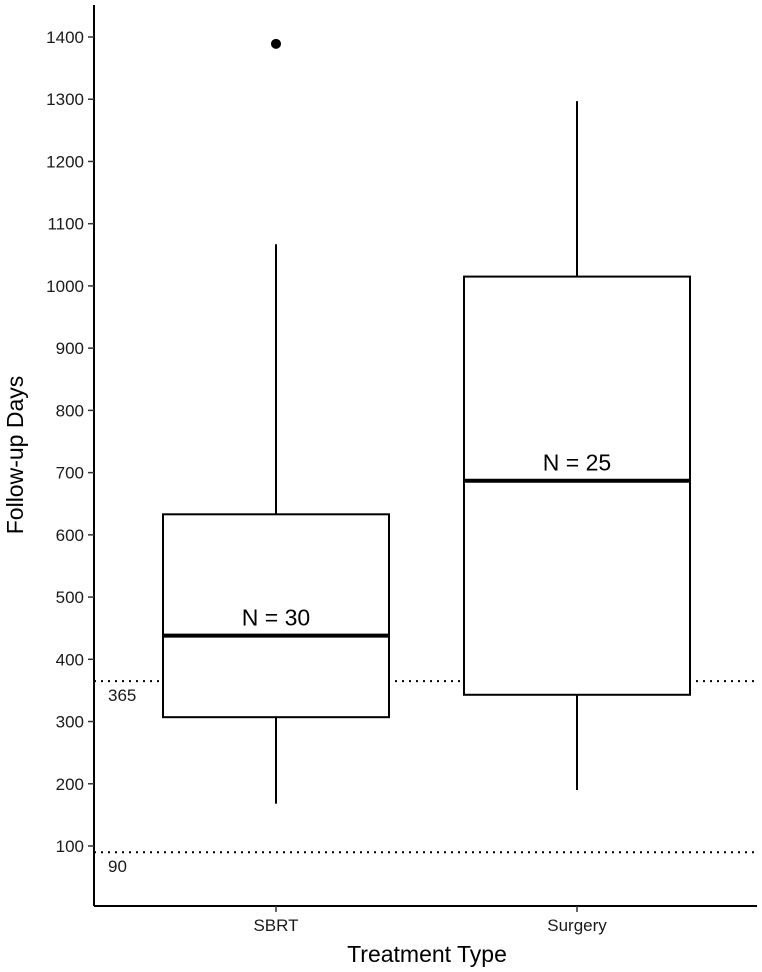 The image size is (762, 972). I want to click on outlier-point, so click(276, 43).